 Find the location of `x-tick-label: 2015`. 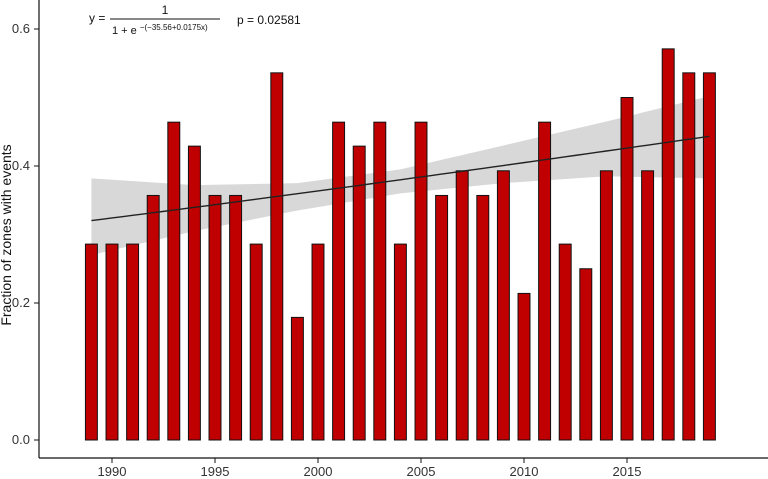

x-tick-label: 2015 is located at coordinates (627, 471).